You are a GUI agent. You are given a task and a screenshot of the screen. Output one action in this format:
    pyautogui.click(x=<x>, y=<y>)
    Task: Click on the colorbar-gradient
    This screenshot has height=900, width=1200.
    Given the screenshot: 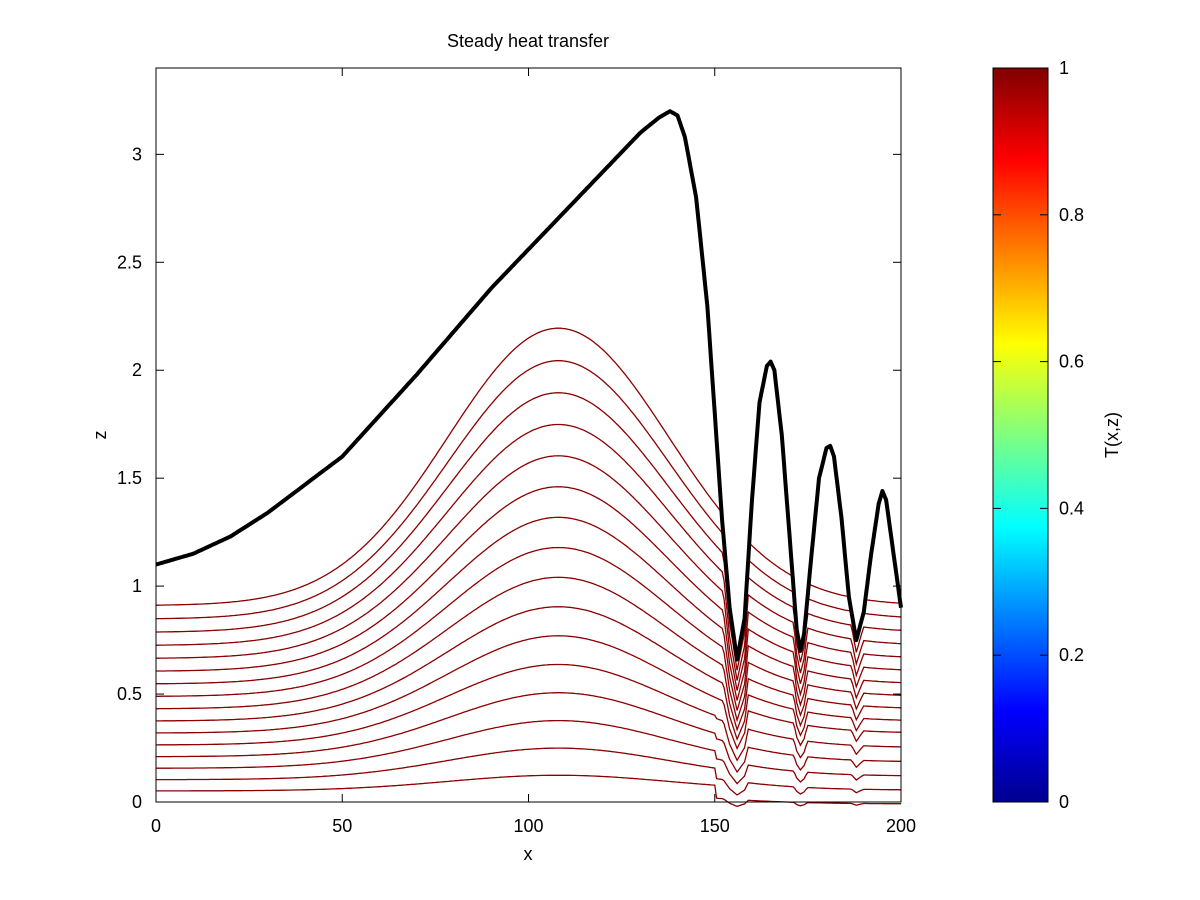 What is the action you would take?
    pyautogui.click(x=1020, y=435)
    